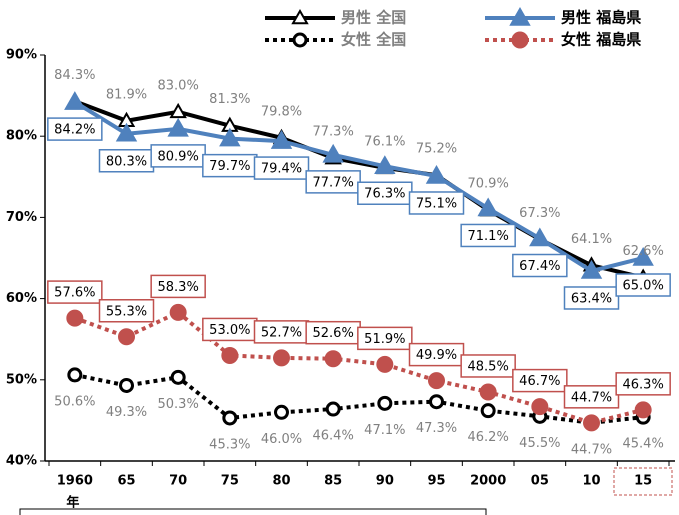 Image resolution: width=679 pixels, height=515 pixels. What do you see at coordinates (333, 333) in the screenshot?
I see `data-label: 52.6%` at bounding box center [333, 333].